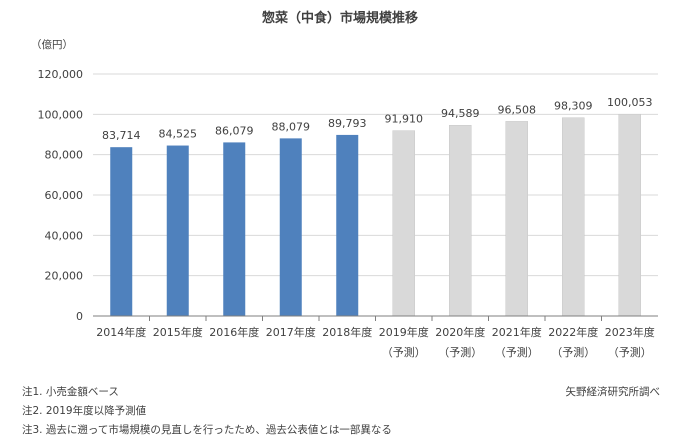 The width and height of the screenshot is (680, 448). What do you see at coordinates (630, 102) in the screenshot?
I see `data-label: 100,053` at bounding box center [630, 102].